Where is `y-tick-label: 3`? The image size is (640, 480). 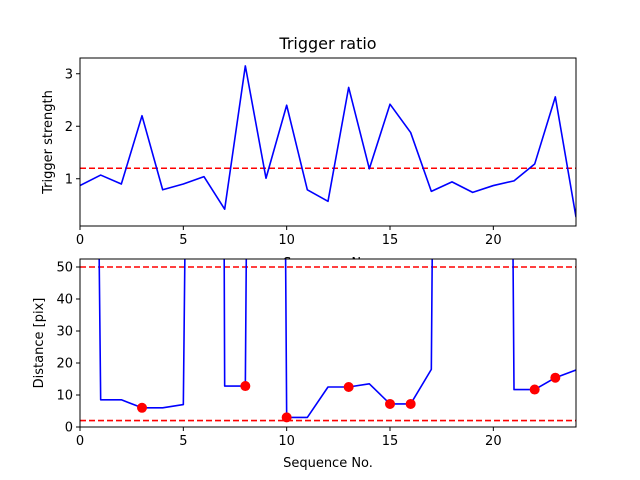 y-tick-label: 3 is located at coordinates (69, 74).